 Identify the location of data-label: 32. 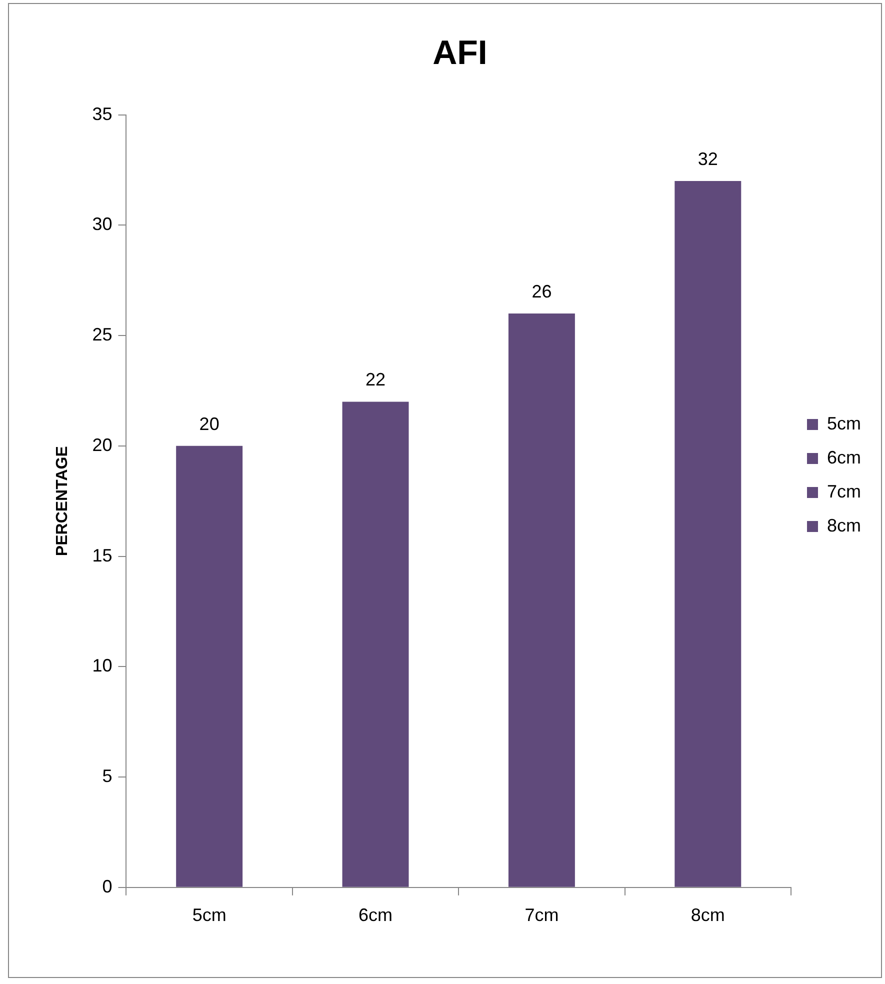
(708, 158).